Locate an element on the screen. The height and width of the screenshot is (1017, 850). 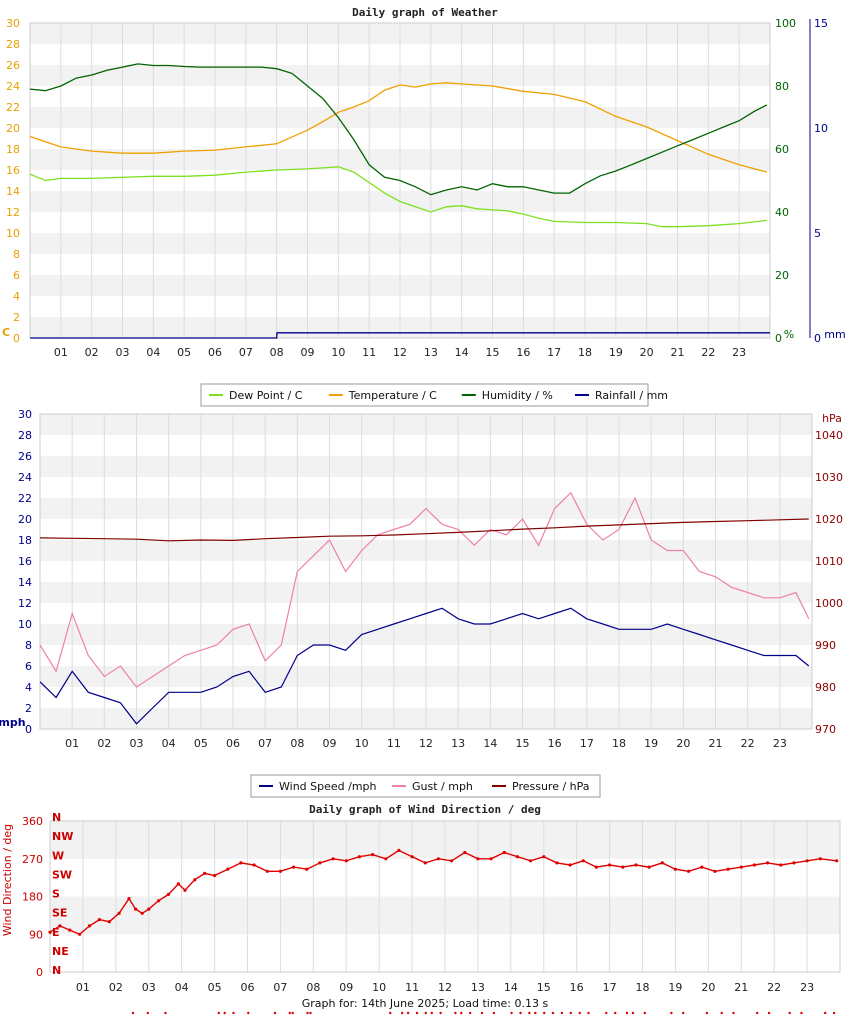
weather-legend is located at coordinates (424, 395).